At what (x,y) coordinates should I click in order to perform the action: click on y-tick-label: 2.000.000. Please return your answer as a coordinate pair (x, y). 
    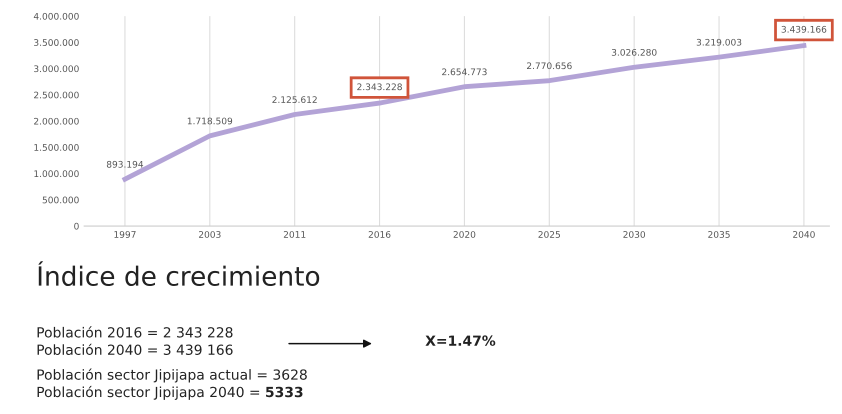
    Looking at the image, I should click on (56, 121).